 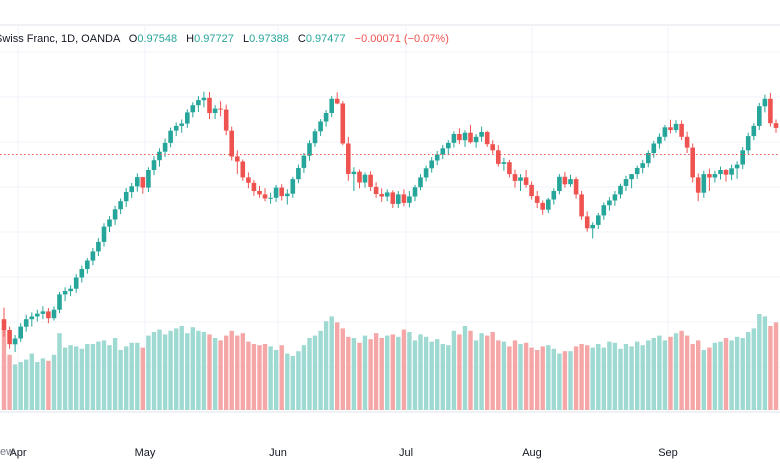 What do you see at coordinates (325, 39) in the screenshot?
I see `close-value: 0.97477` at bounding box center [325, 39].